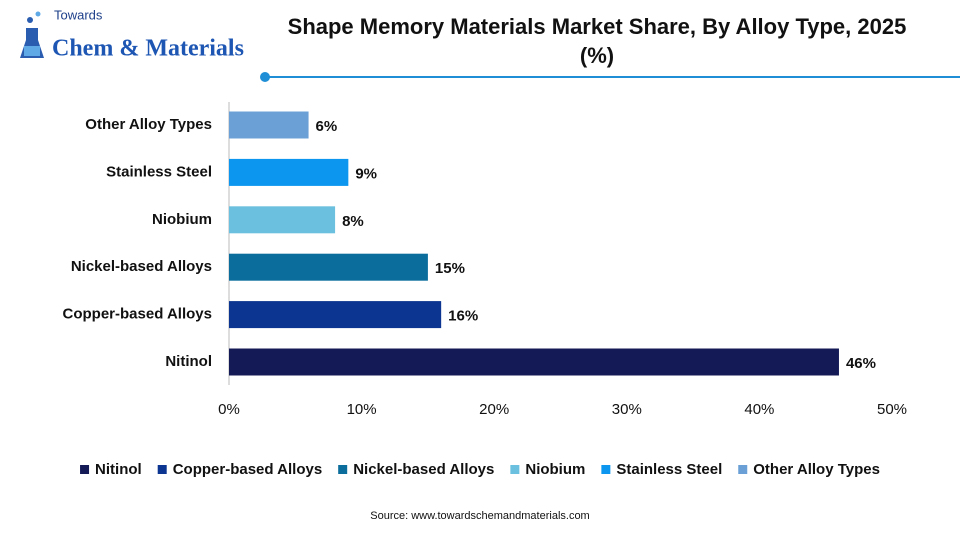  What do you see at coordinates (265, 77) in the screenshot?
I see `divider-dot` at bounding box center [265, 77].